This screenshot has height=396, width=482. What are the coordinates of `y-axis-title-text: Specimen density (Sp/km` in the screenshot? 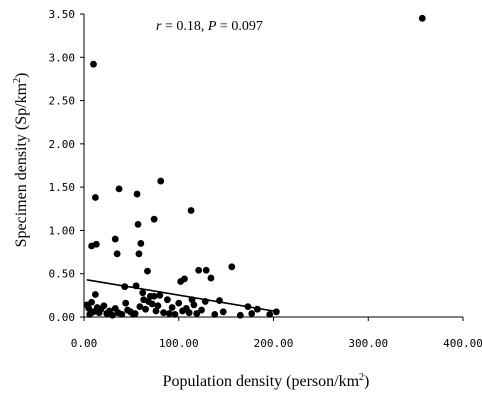 It's located at (21, 164).